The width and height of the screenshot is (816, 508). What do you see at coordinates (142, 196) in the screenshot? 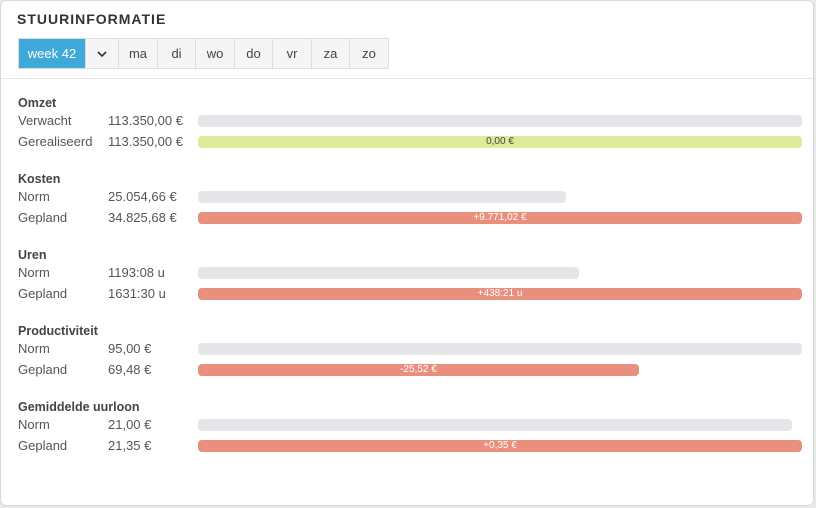
I see `metric-value: 25.054,66 €` at bounding box center [142, 196].